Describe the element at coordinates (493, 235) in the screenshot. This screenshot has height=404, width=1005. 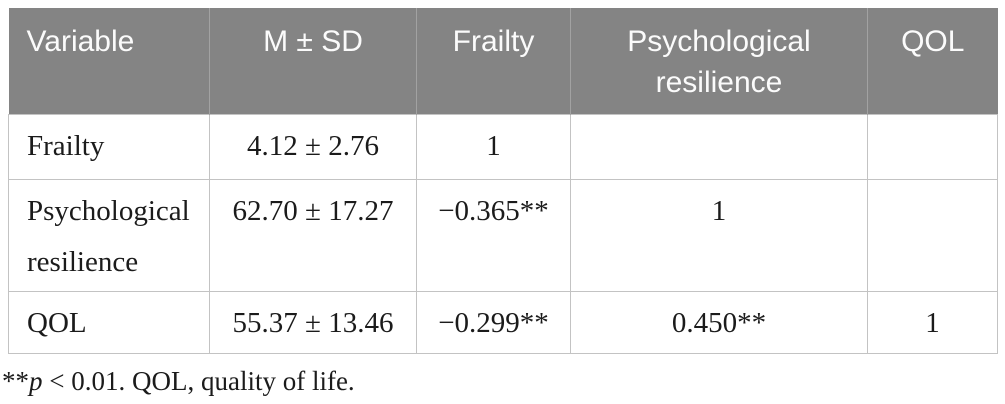
I see `table-cell: −0.365**` at that location.